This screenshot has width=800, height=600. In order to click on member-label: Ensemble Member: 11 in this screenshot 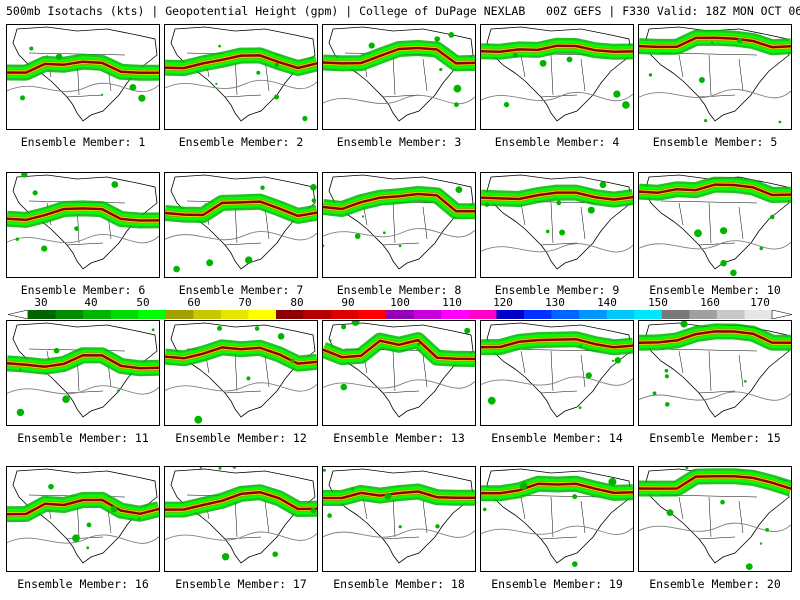, I will do `click(83, 438)`.